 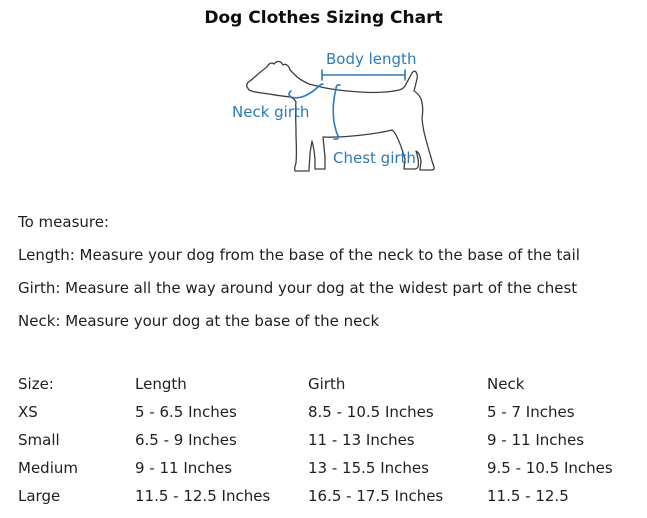 What do you see at coordinates (186, 440) in the screenshot?
I see `table-cell: 6.5 - 9 Inches` at bounding box center [186, 440].